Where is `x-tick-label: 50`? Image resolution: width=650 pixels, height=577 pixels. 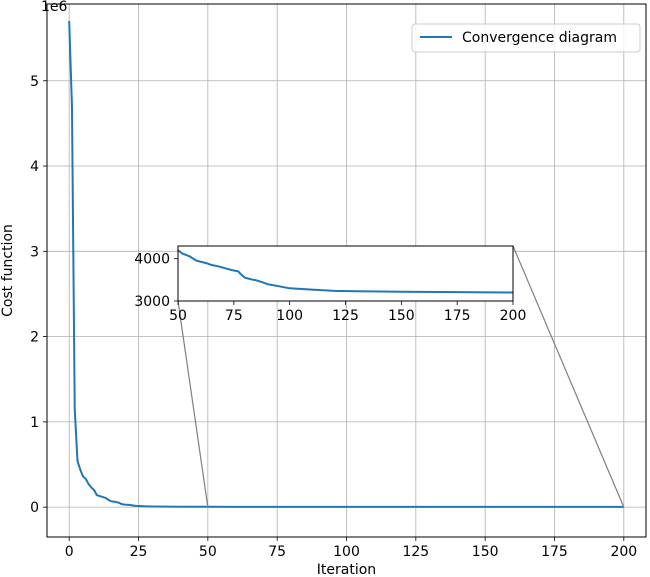 x-tick-label: 50 is located at coordinates (208, 552).